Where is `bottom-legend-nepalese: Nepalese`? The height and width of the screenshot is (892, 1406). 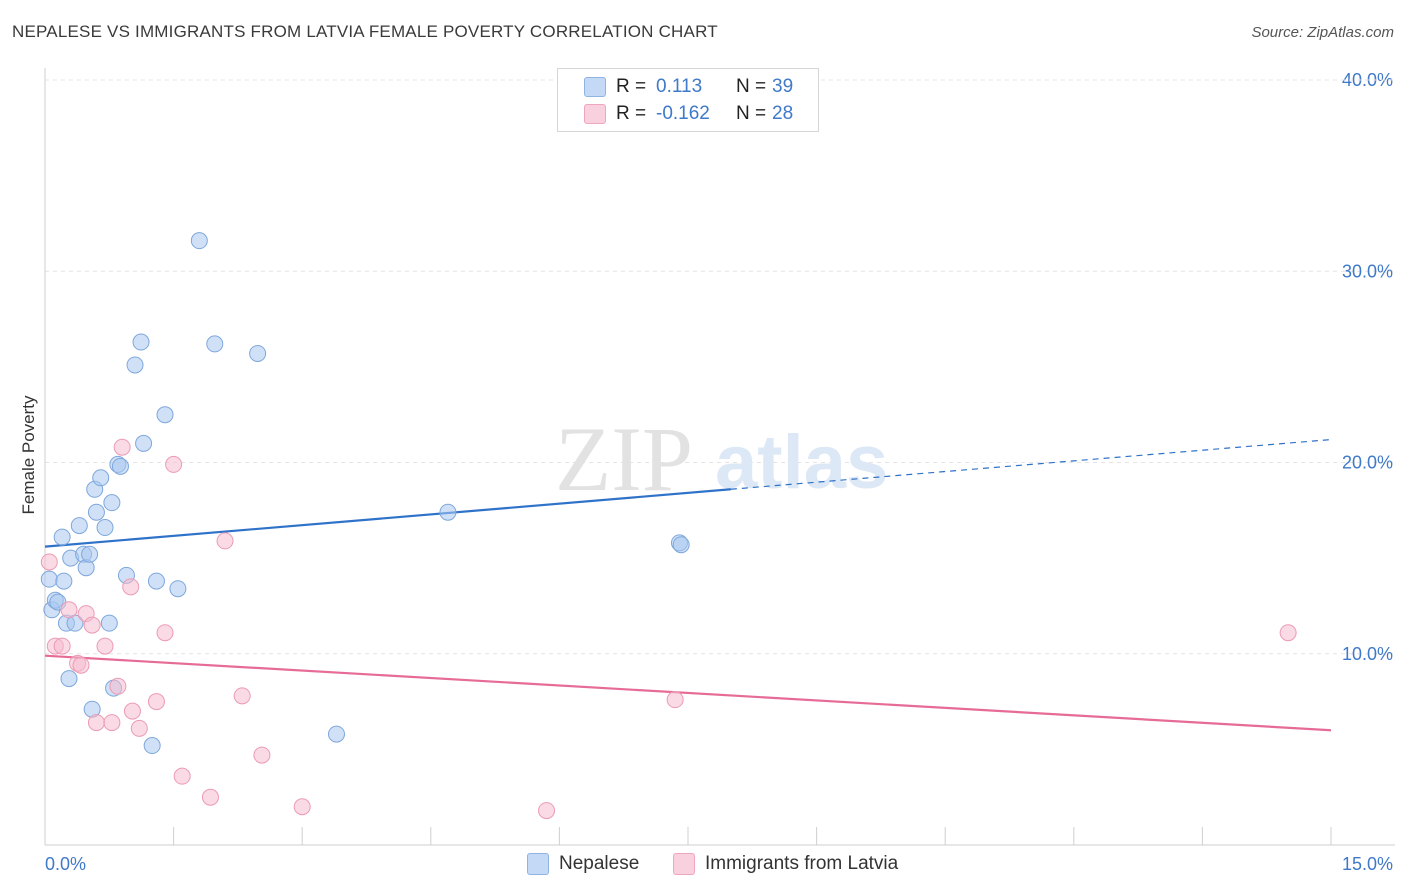
bottom-legend-nepalese: Nepalese is located at coordinates (583, 864).